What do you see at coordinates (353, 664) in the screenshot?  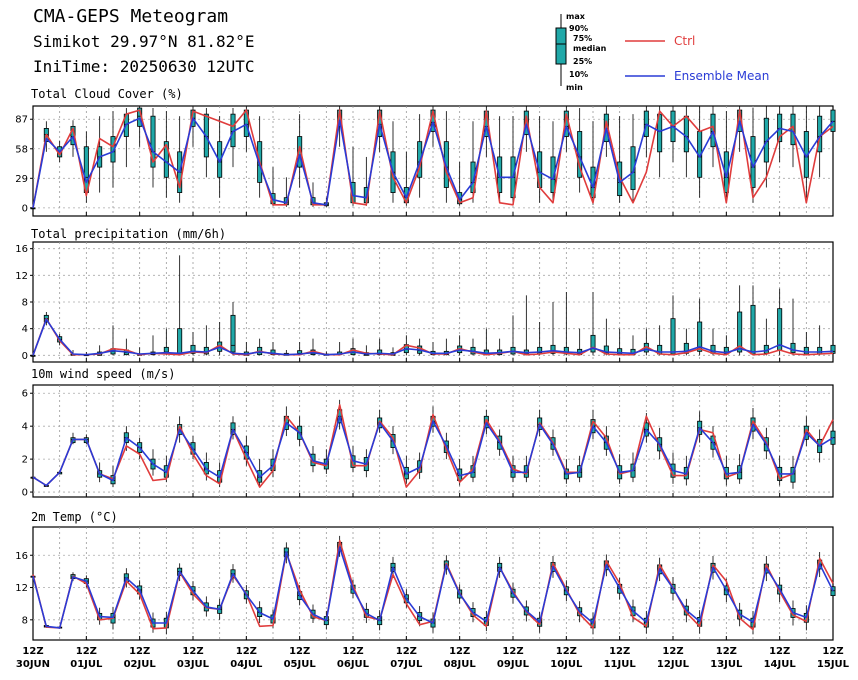 I see `x-tick-label: 06JUL` at bounding box center [353, 664].